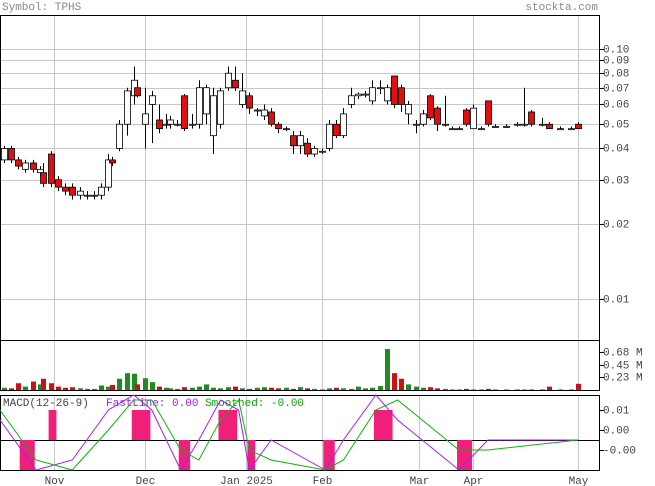  Describe the element at coordinates (623, 378) in the screenshot. I see `y-tick-label: 0.23 M` at that location.